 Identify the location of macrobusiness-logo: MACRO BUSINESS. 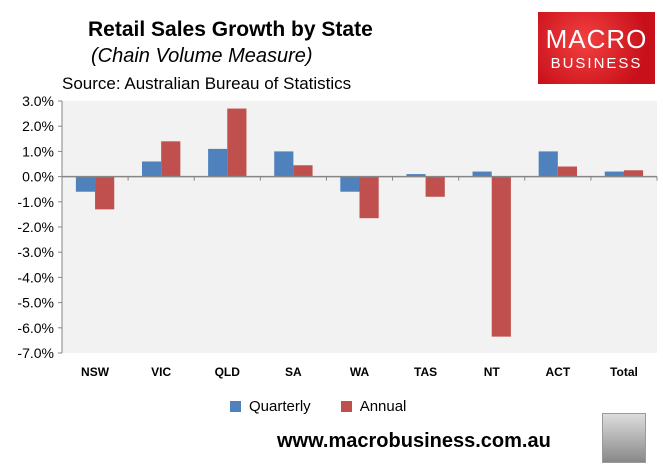
(596, 48).